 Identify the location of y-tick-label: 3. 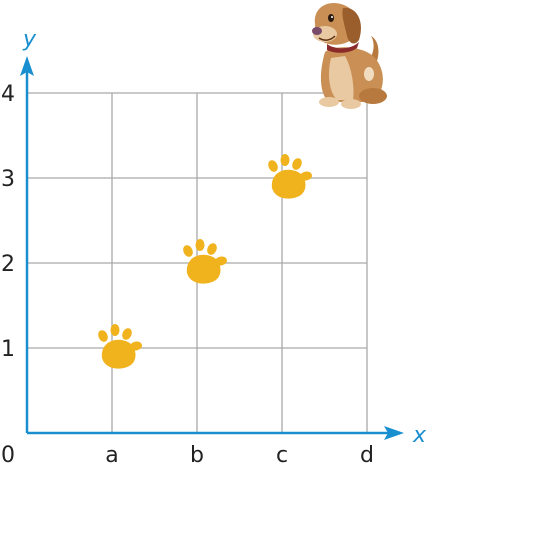
(8, 179).